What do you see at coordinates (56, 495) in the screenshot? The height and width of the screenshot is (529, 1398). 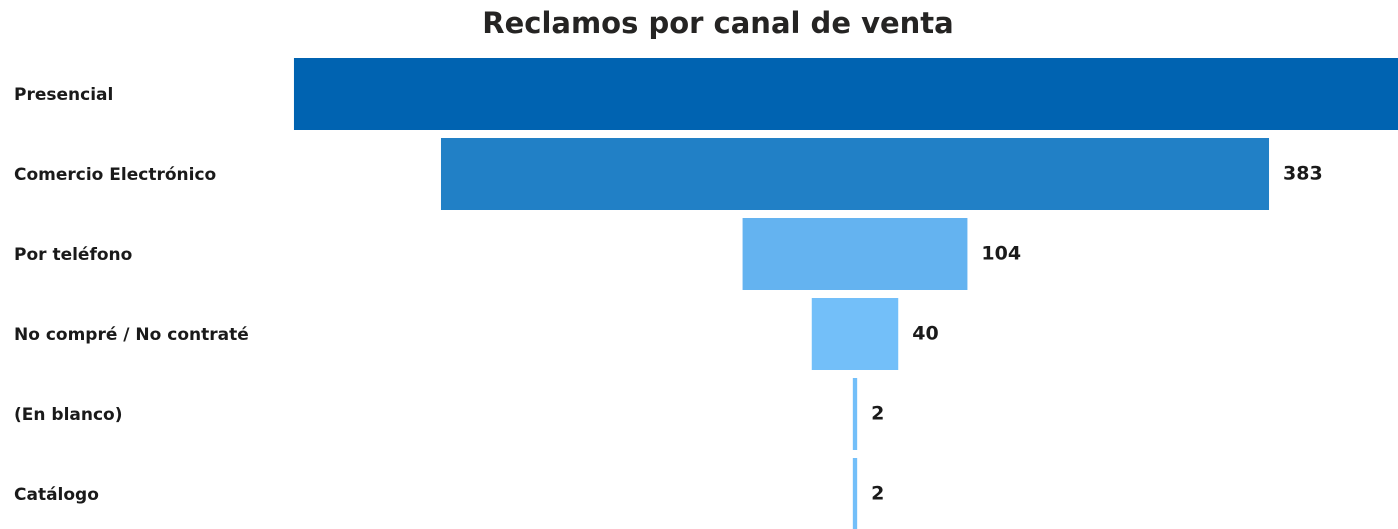 I see `category-label: Catálogo` at bounding box center [56, 495].